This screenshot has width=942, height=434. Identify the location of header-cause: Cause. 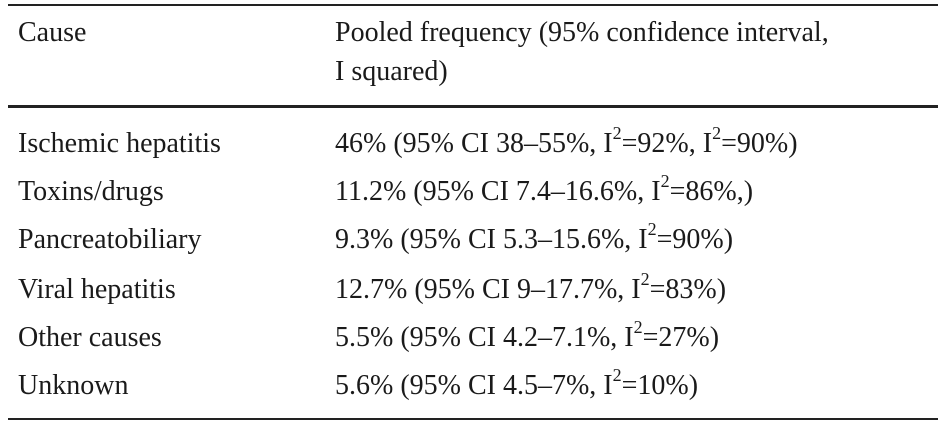
(52, 32).